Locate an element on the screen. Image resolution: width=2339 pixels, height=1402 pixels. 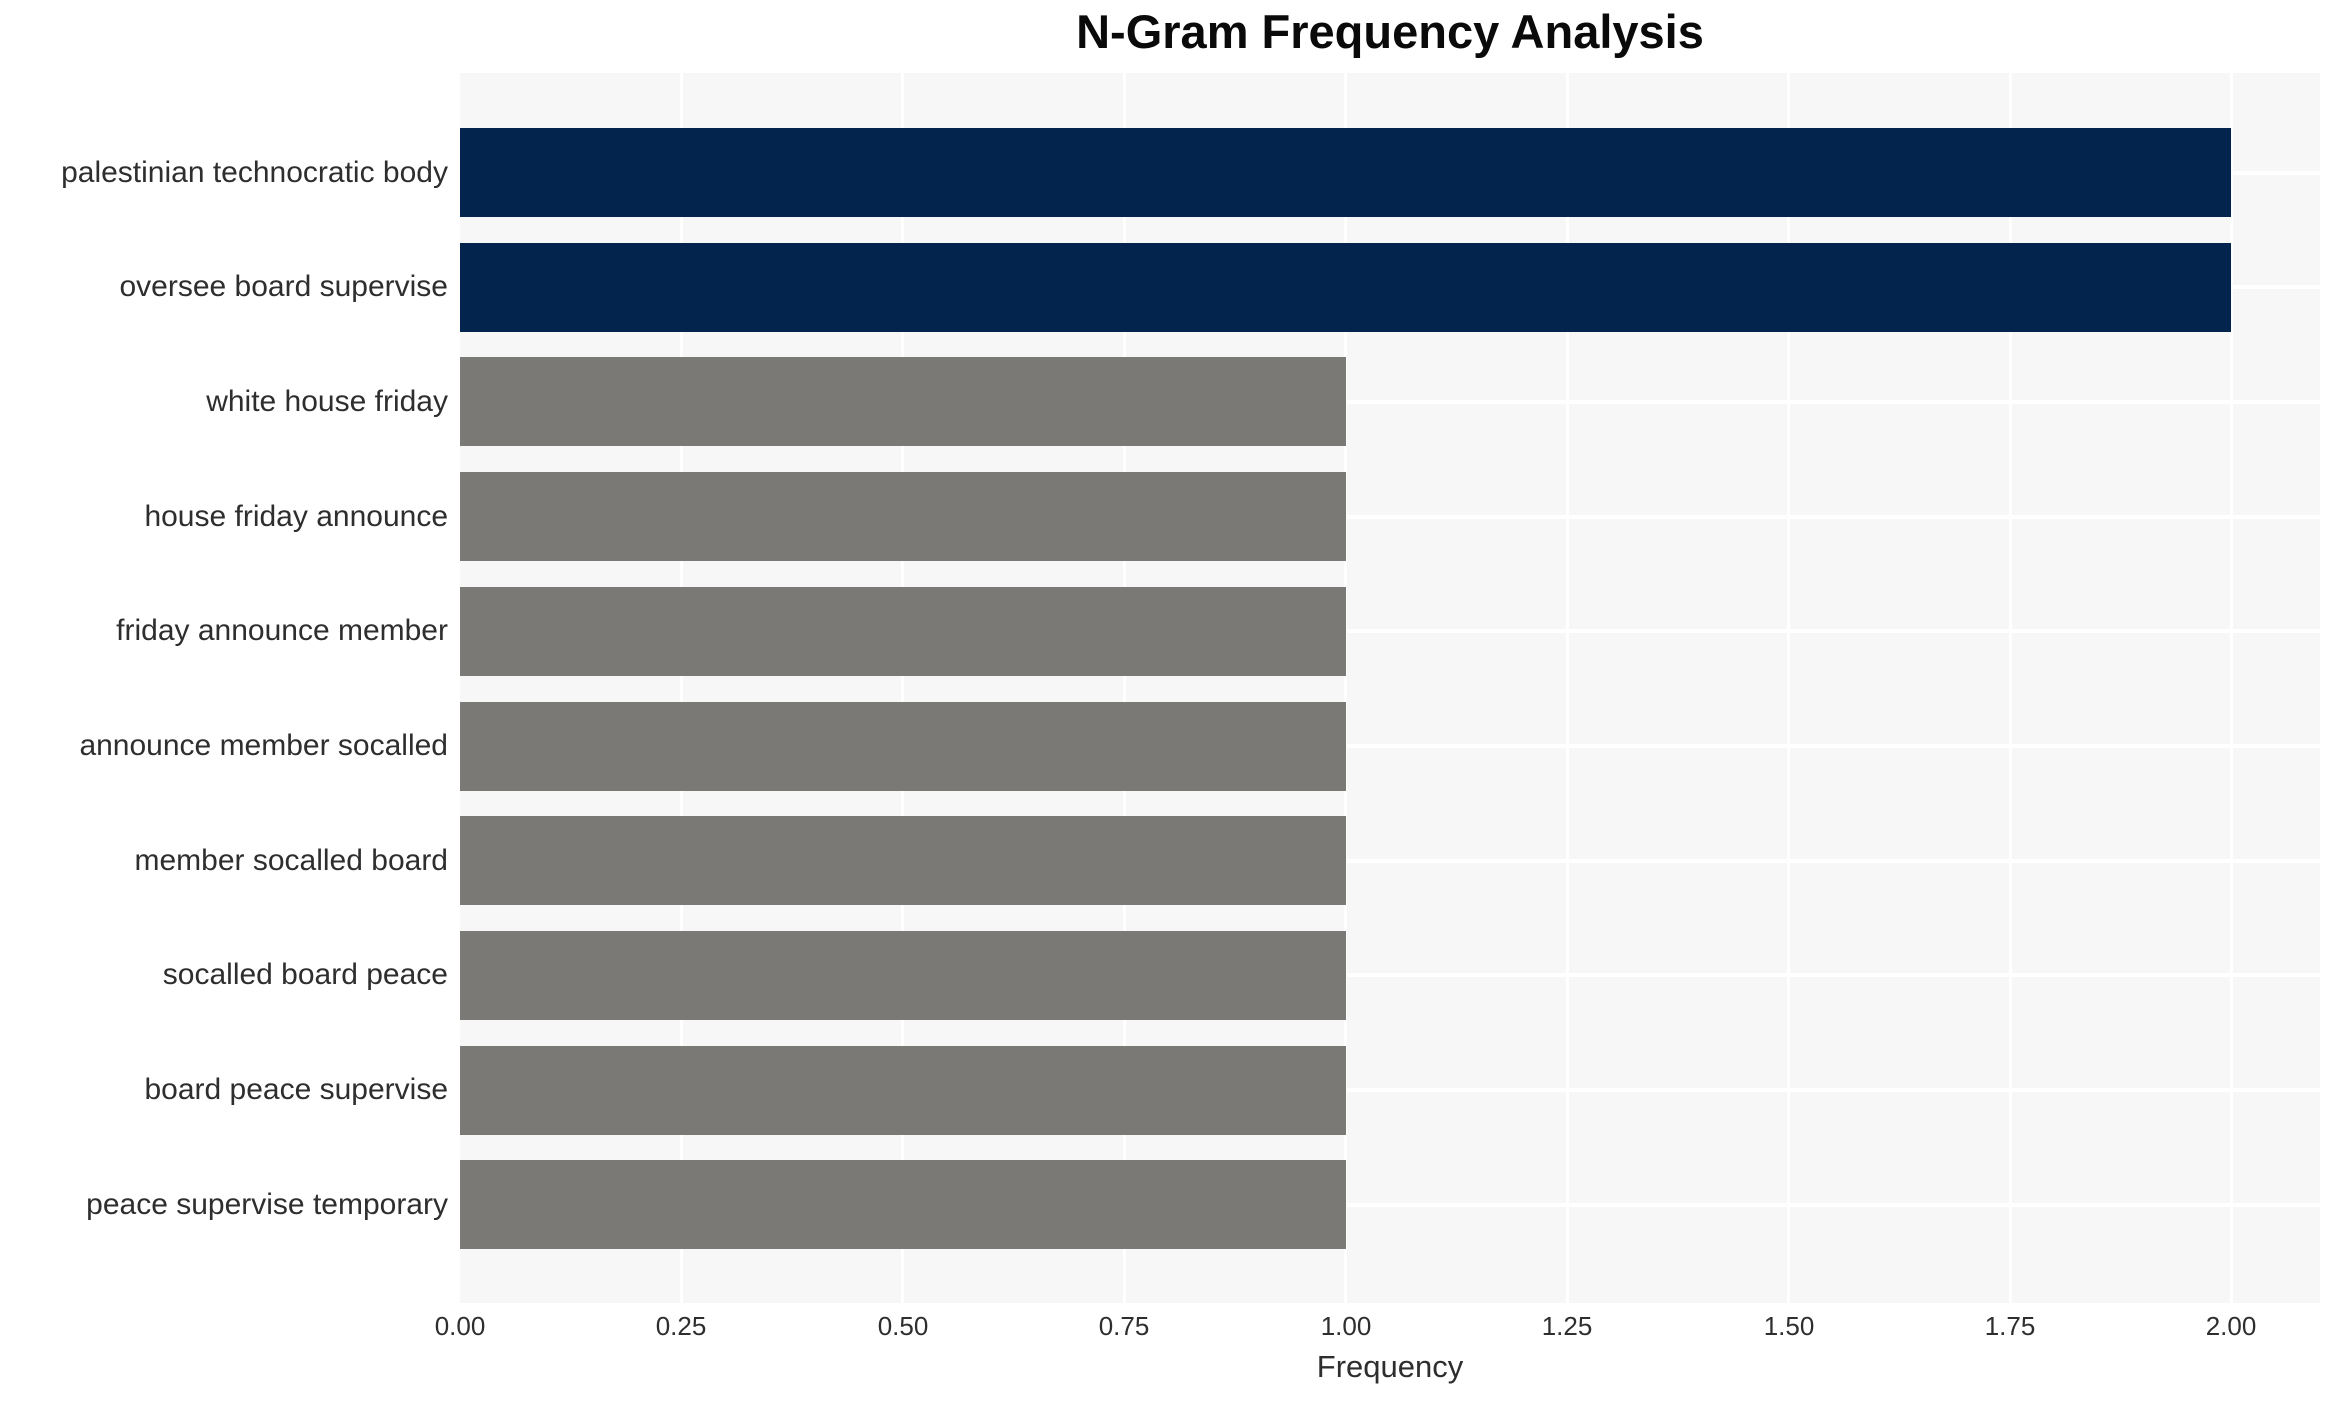
bar-peace-supervise-temporary is located at coordinates (903, 1204).